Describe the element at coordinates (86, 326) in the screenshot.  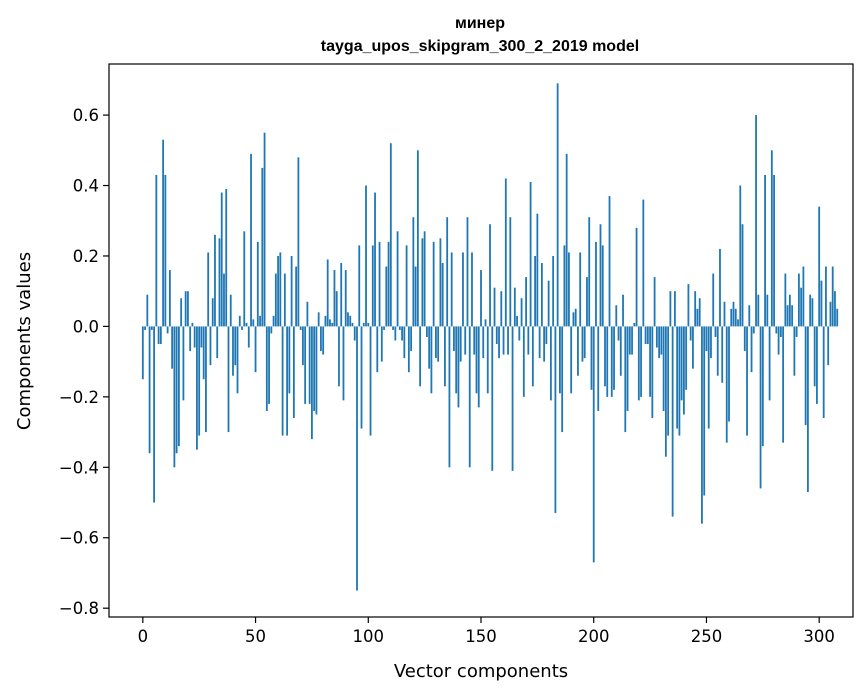
I see `y-tick-label-4: 0.0` at that location.